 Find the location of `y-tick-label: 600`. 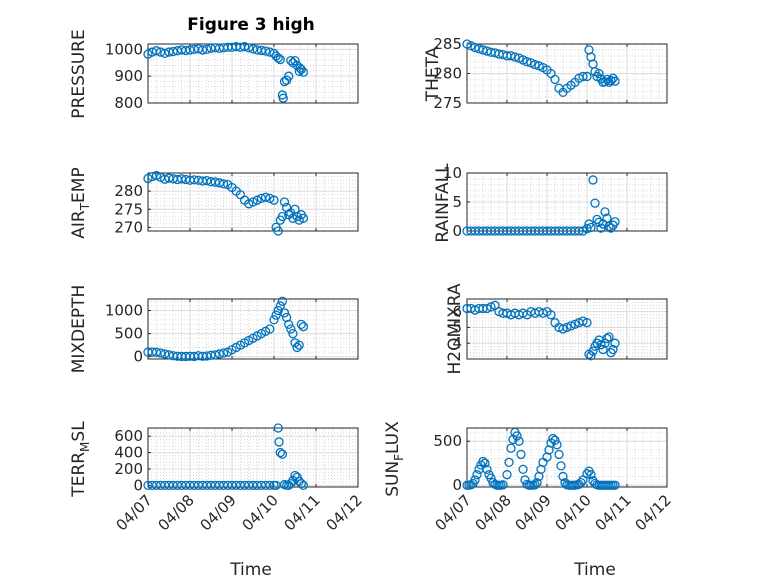

y-tick-label: 600 is located at coordinates (128, 436).